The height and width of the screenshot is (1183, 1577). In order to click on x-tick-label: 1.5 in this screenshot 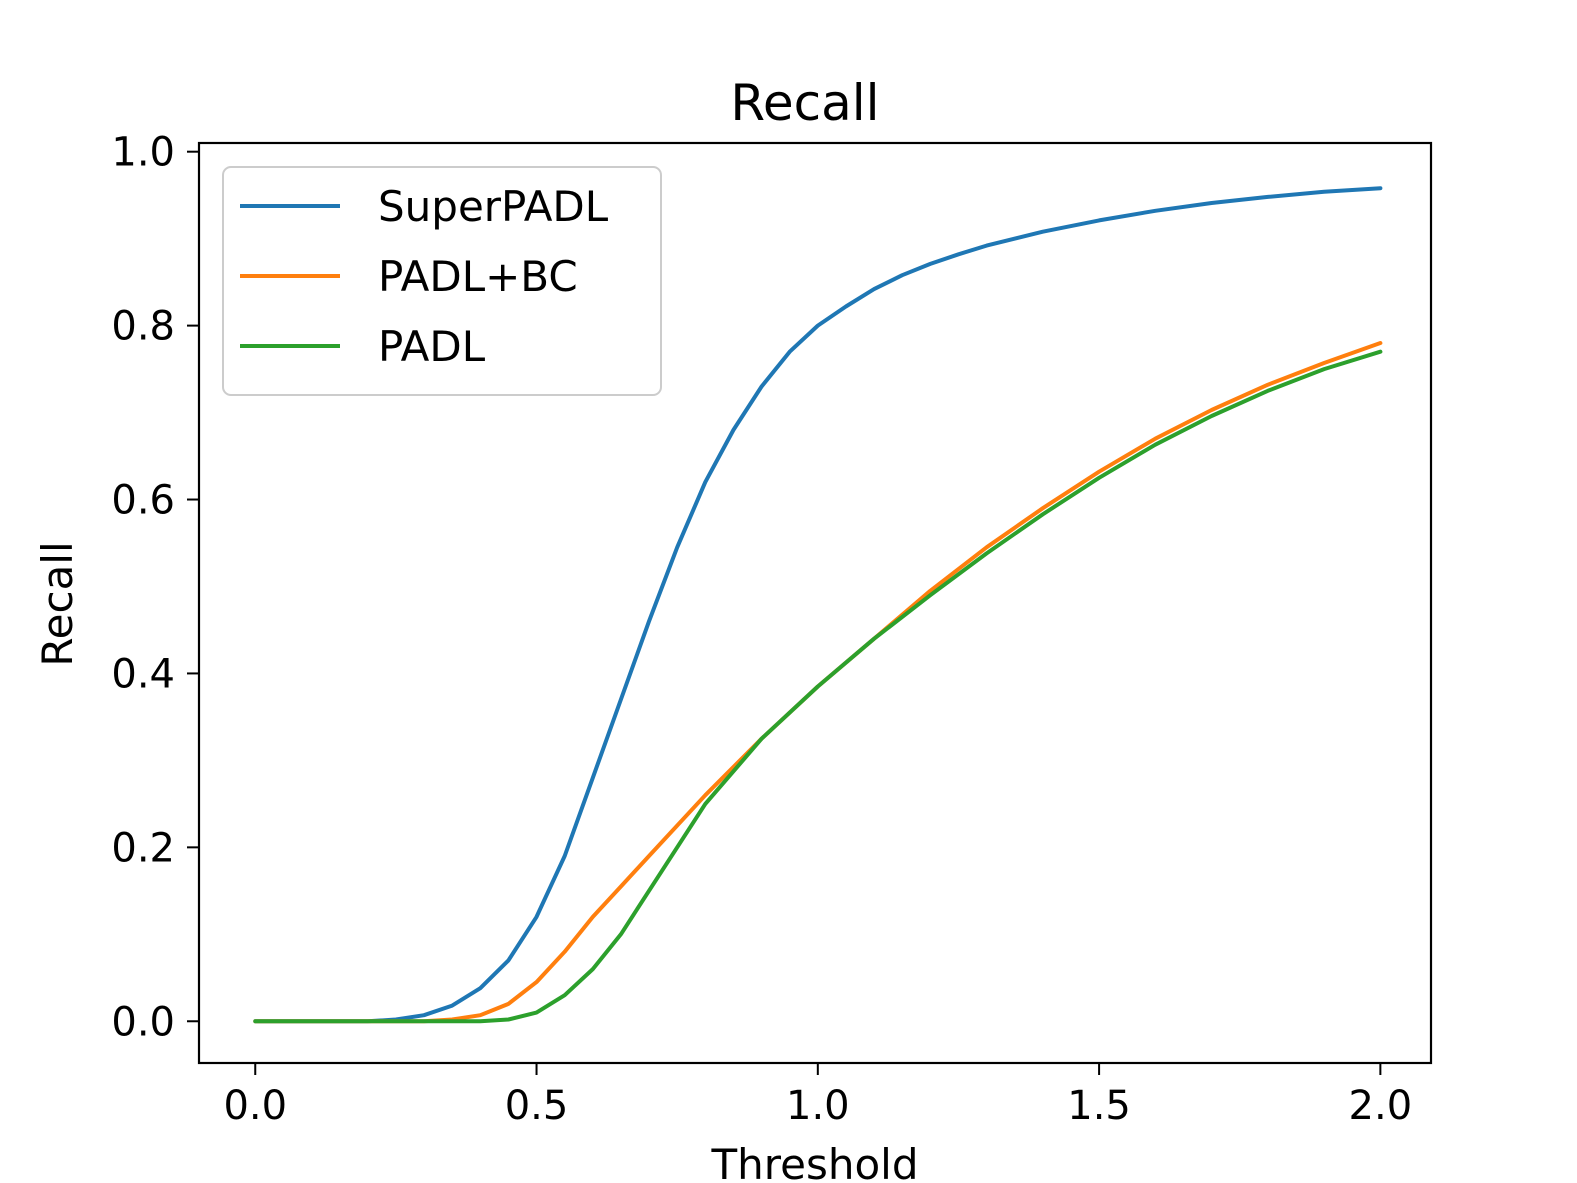, I will do `click(1099, 1106)`.